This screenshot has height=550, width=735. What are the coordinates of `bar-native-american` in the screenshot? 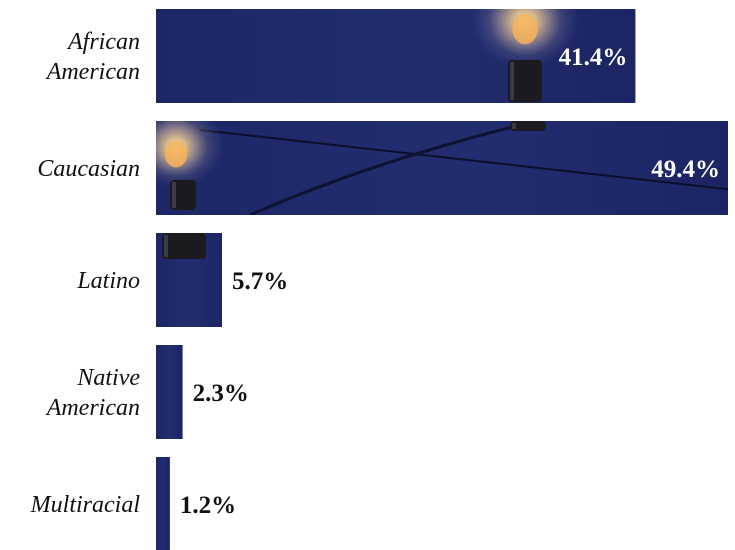 It's located at (169, 392).